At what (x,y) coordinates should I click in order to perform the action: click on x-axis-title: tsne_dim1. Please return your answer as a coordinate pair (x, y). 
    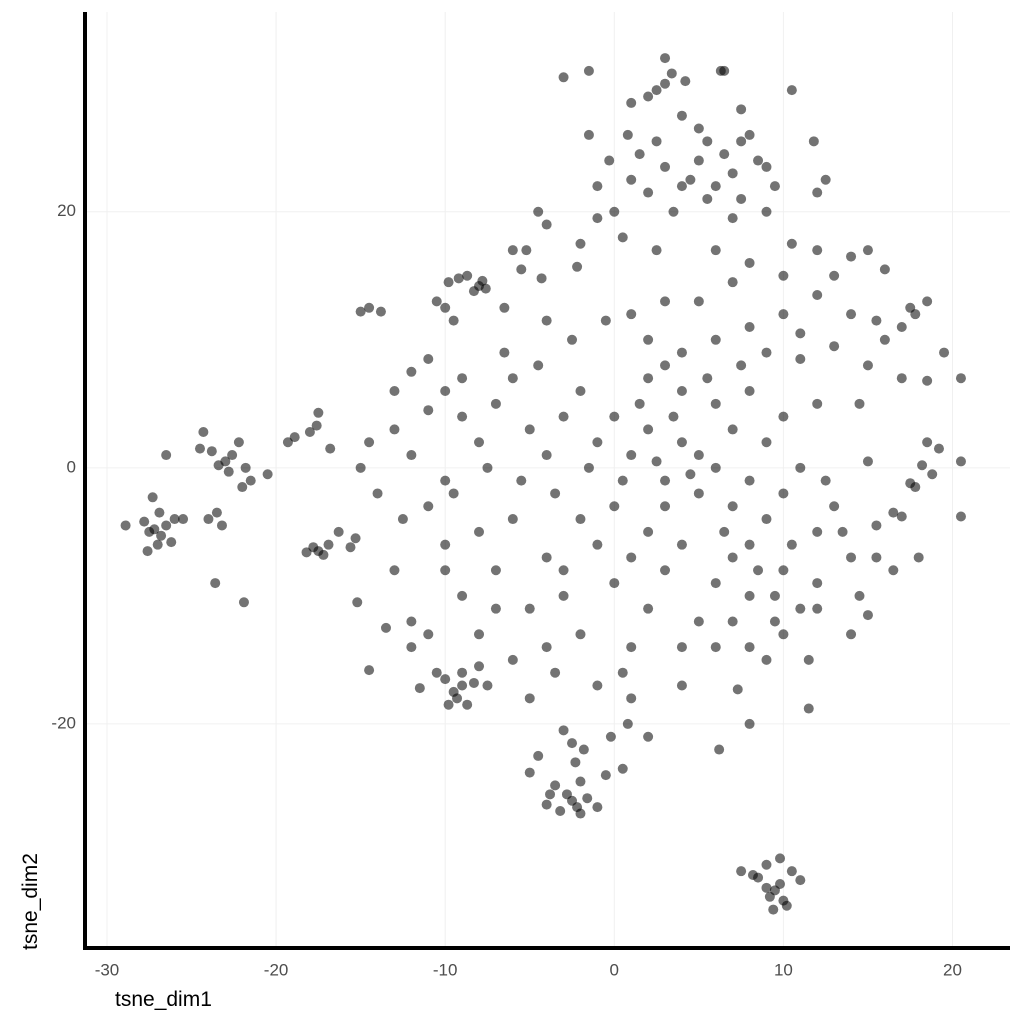
    Looking at the image, I should click on (163, 999).